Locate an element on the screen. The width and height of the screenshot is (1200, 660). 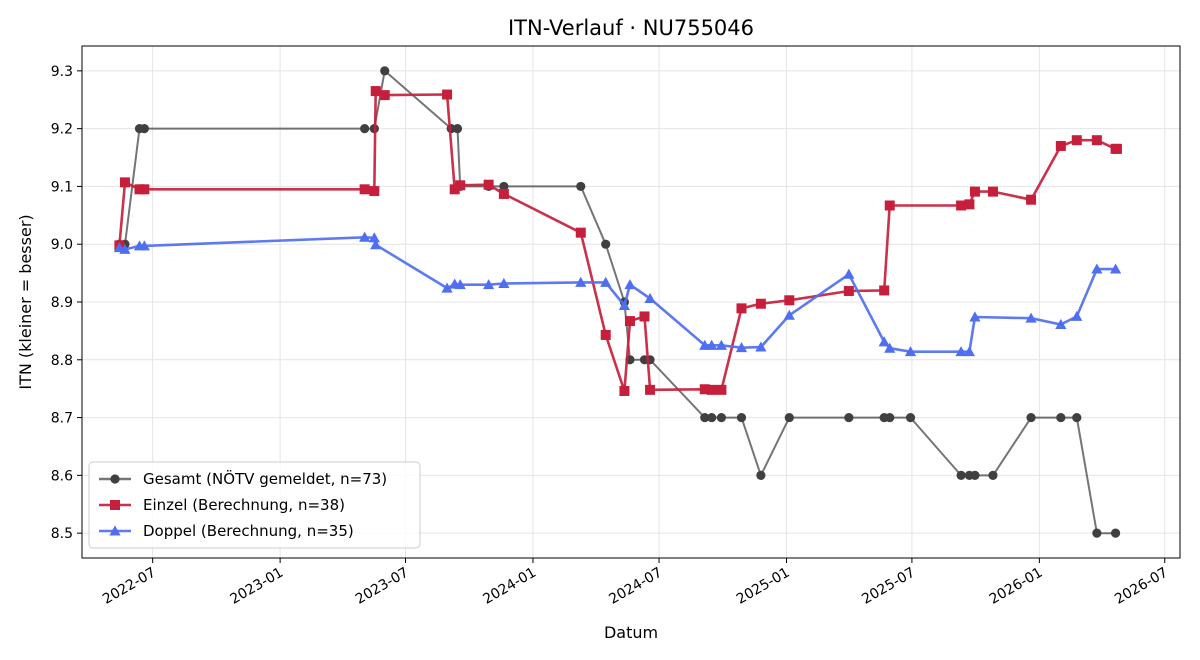
y-tick-label: 9.3 is located at coordinates (62, 72).